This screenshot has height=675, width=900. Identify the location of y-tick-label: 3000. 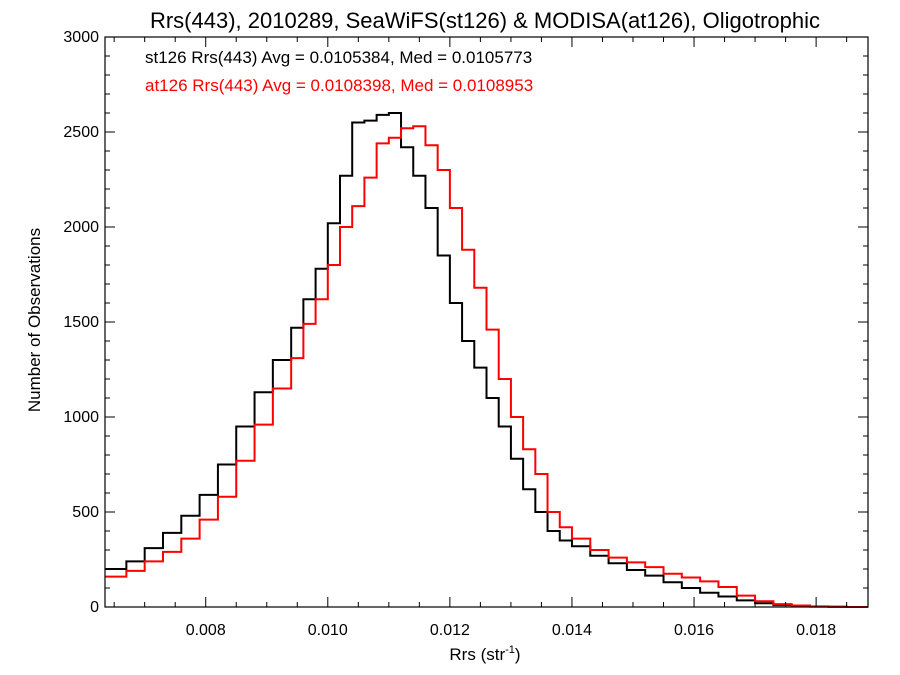
(81, 37).